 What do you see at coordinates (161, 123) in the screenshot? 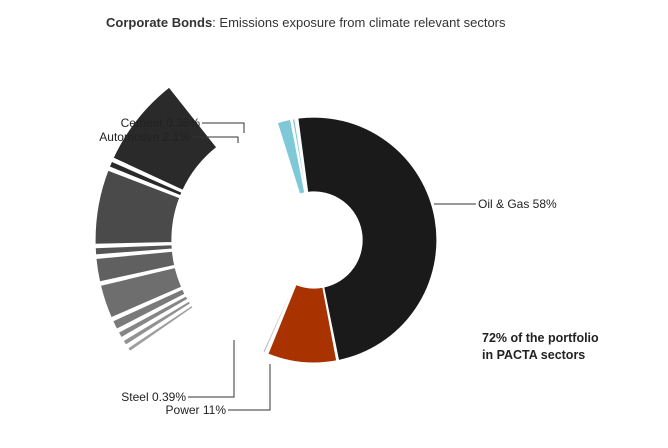
I see `cement-label: Cement 0.36%` at bounding box center [161, 123].